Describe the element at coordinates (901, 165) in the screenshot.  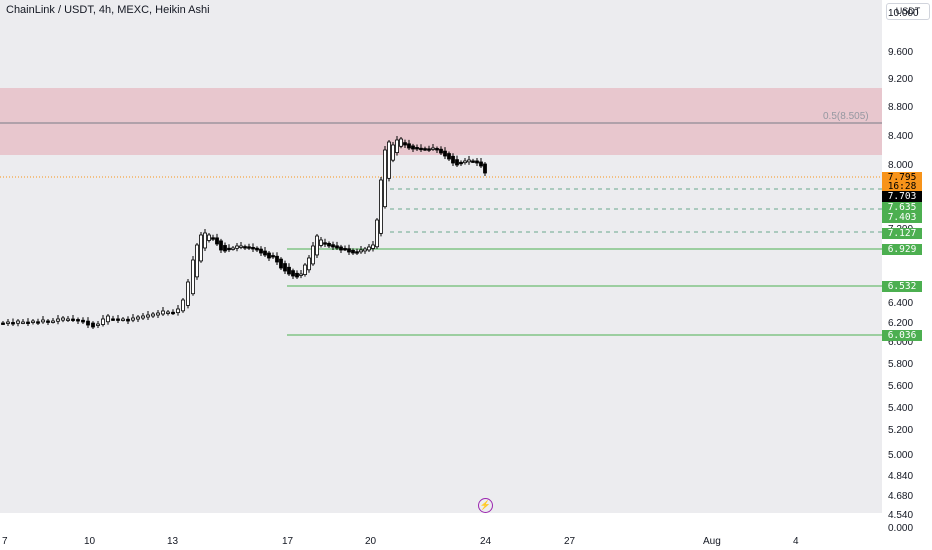
I see `price-tick-label: 8.000` at that location.